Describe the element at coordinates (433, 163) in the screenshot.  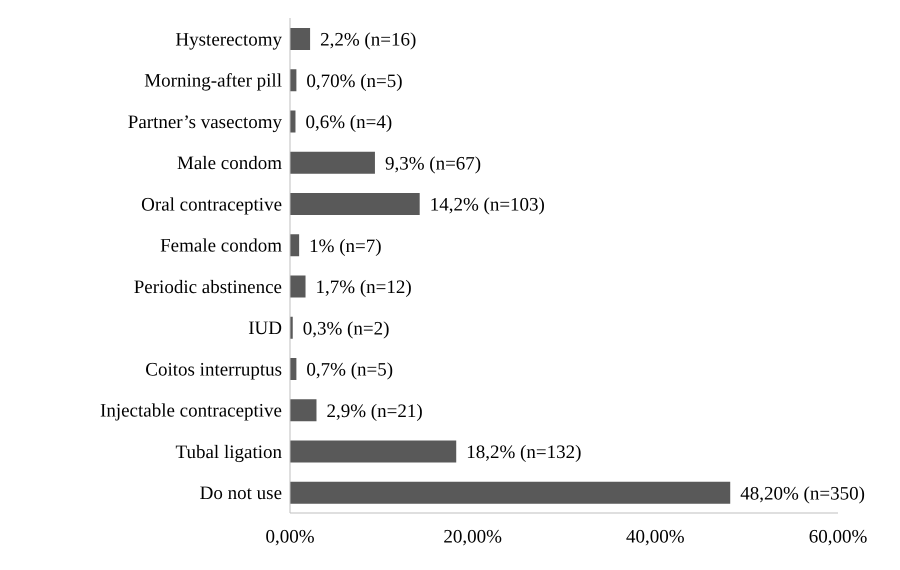
I see `data-label: 9,3% (n=67)` at that location.